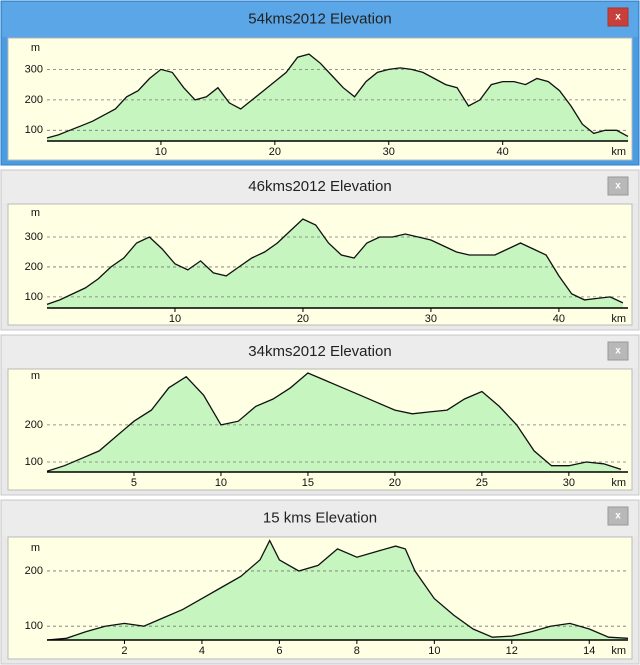  I want to click on window-title: 46kms2012 Elevation, so click(319, 186).